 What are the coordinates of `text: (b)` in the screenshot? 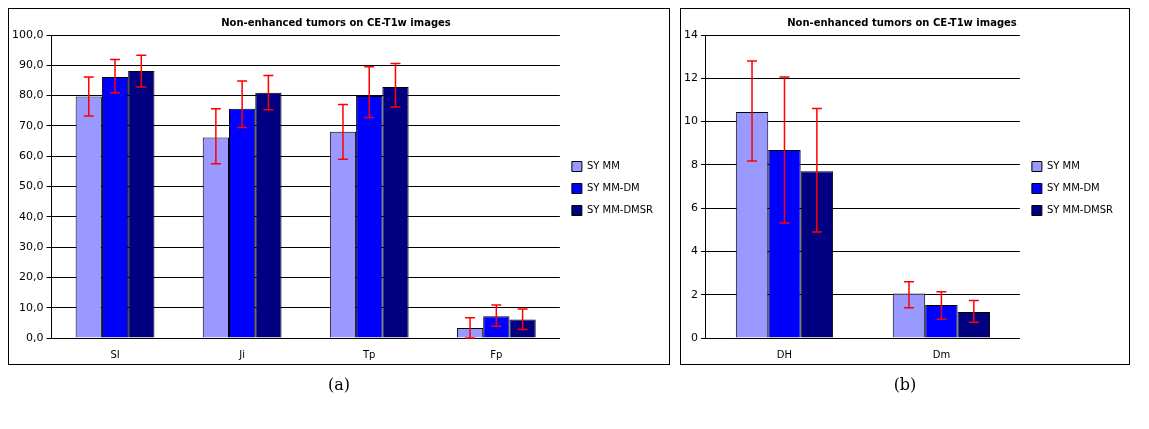 It's located at (905, 384).